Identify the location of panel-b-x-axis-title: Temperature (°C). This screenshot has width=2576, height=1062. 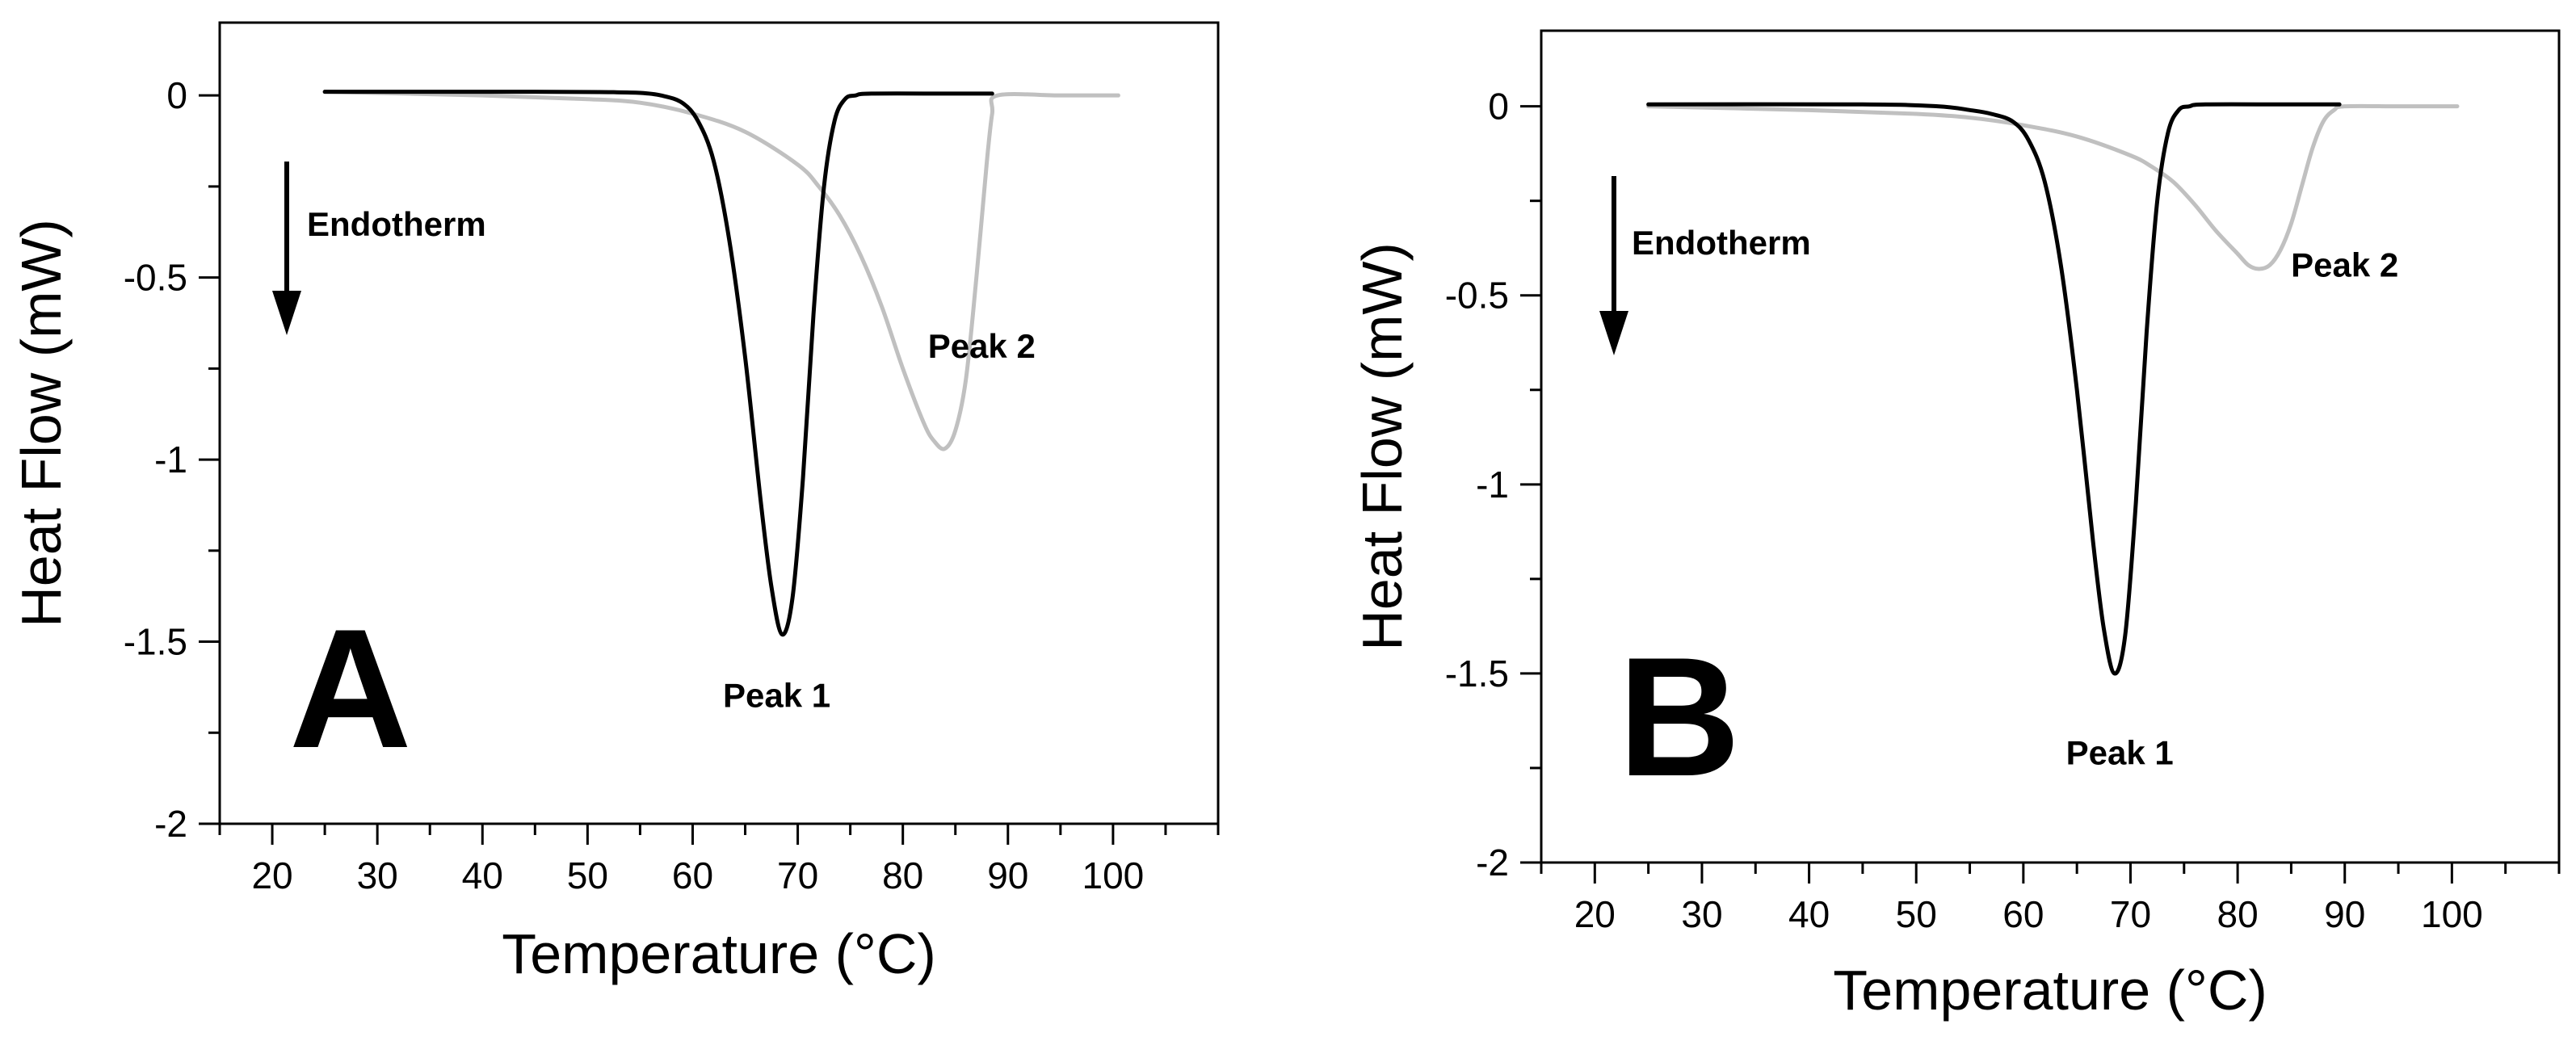
(2050, 990).